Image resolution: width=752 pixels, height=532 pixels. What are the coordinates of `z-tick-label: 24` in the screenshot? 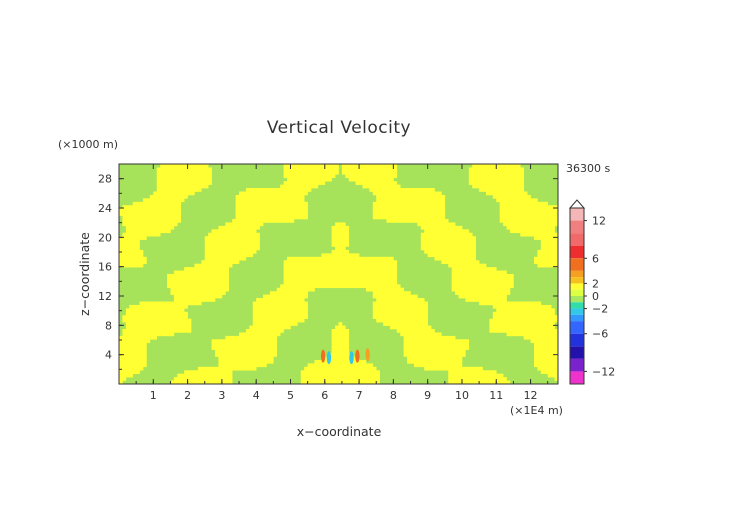 It's located at (105, 208).